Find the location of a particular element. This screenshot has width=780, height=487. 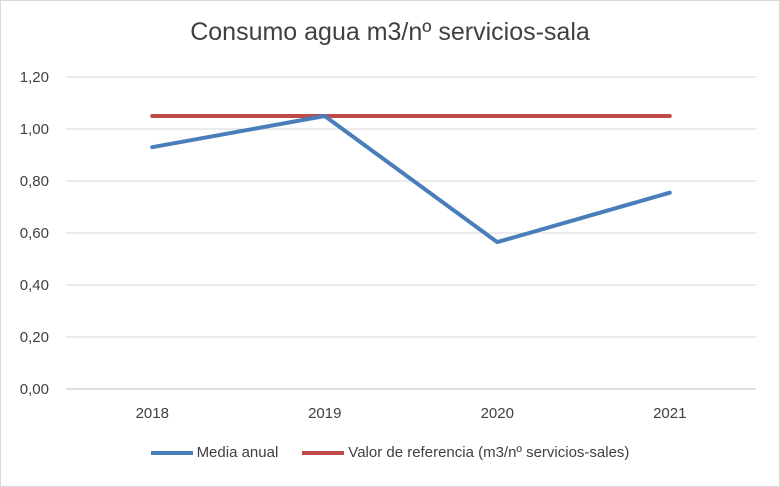

y-tick-label: 1,20 is located at coordinates (34, 77).